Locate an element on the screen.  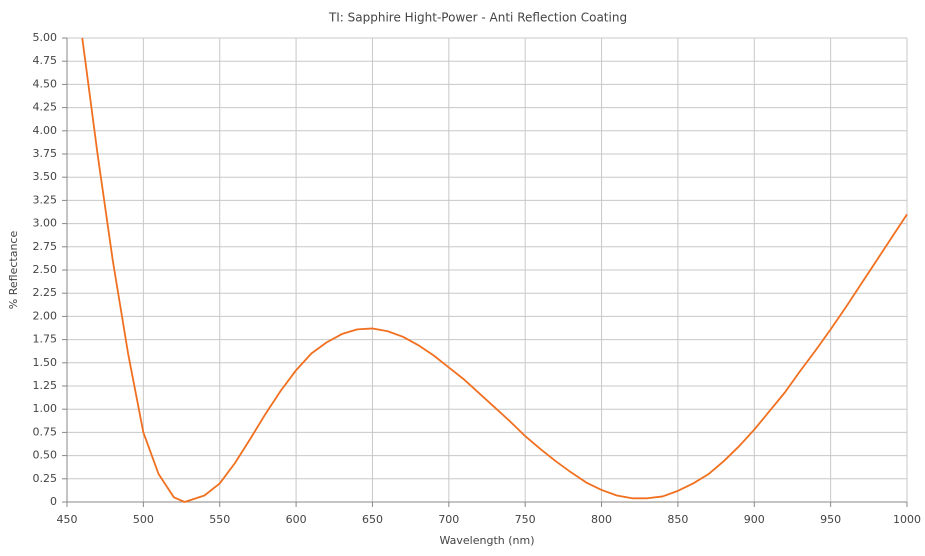
y-tick-label: 3.50 is located at coordinates (45, 176).